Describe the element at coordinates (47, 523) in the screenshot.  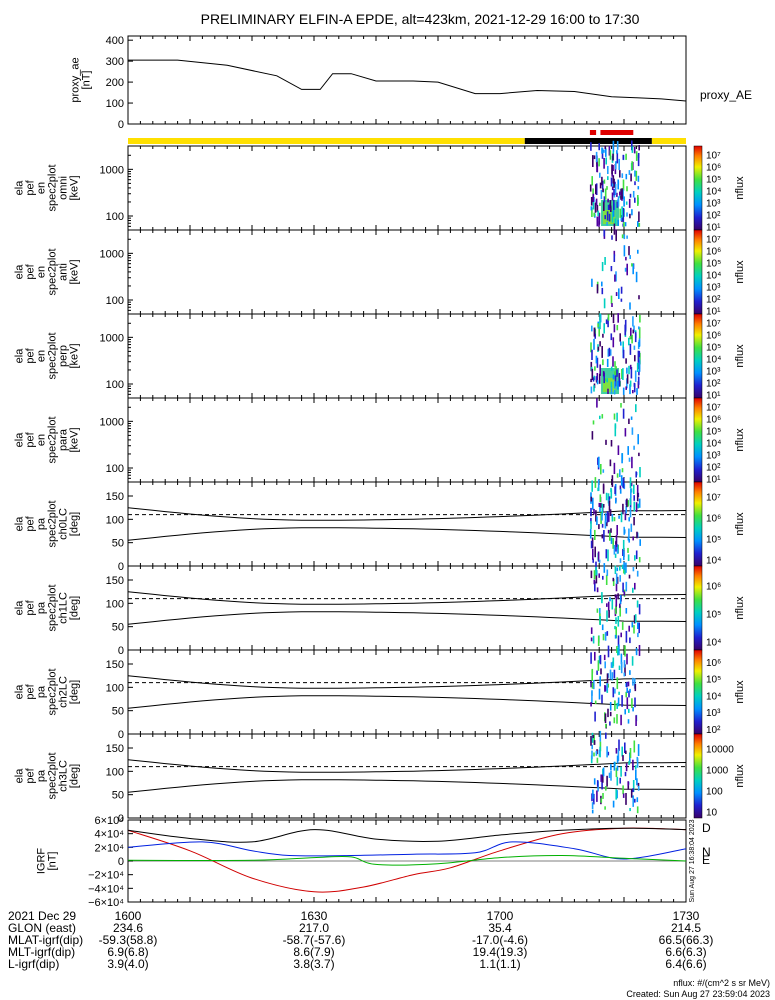
I see `ylabel-ch0LC: ela pef pa spec2plot ch0LC [deg]` at that location.